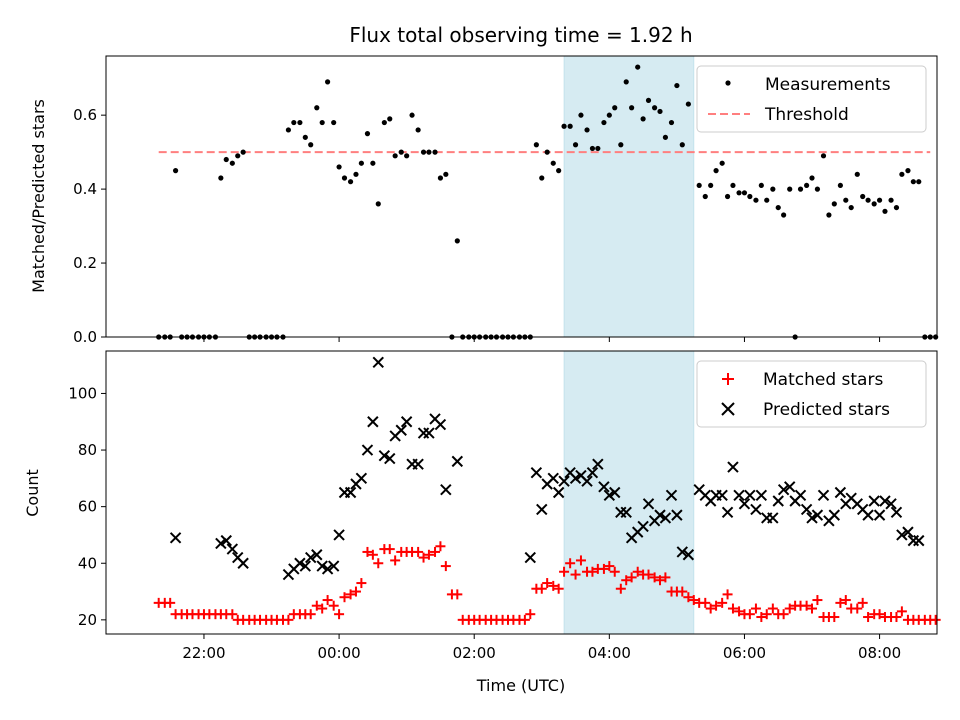 The width and height of the screenshot is (960, 720). Describe the element at coordinates (811, 99) in the screenshot. I see `top-panel-legend: Measurements Threshold` at that location.